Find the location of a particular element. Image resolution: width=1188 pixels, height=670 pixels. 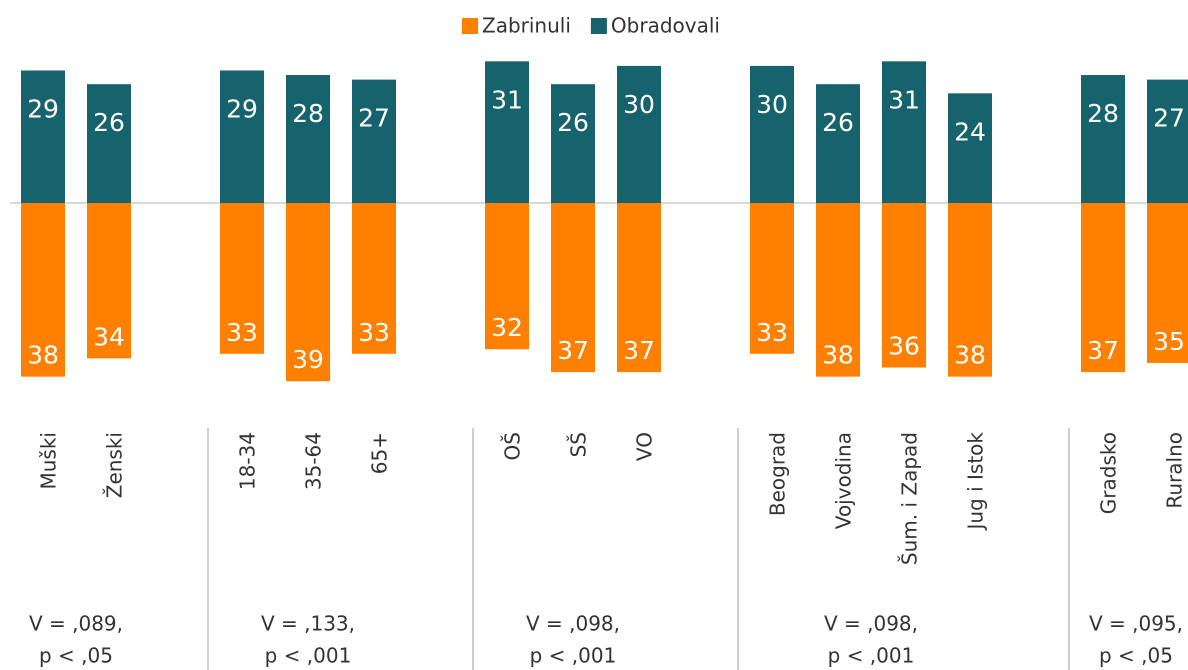

stat-label: V = ,133, is located at coordinates (308, 624).